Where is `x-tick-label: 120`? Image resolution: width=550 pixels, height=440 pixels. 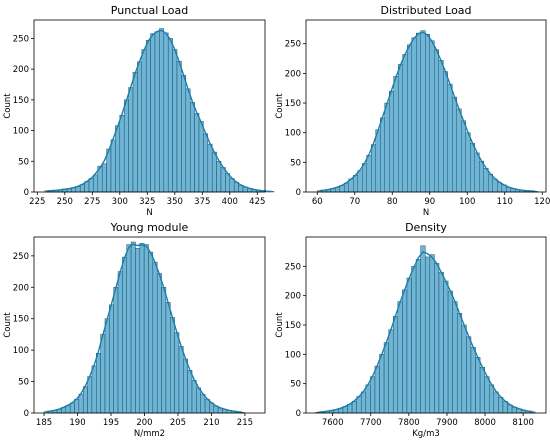 x-tick-label: 120 is located at coordinates (542, 202).